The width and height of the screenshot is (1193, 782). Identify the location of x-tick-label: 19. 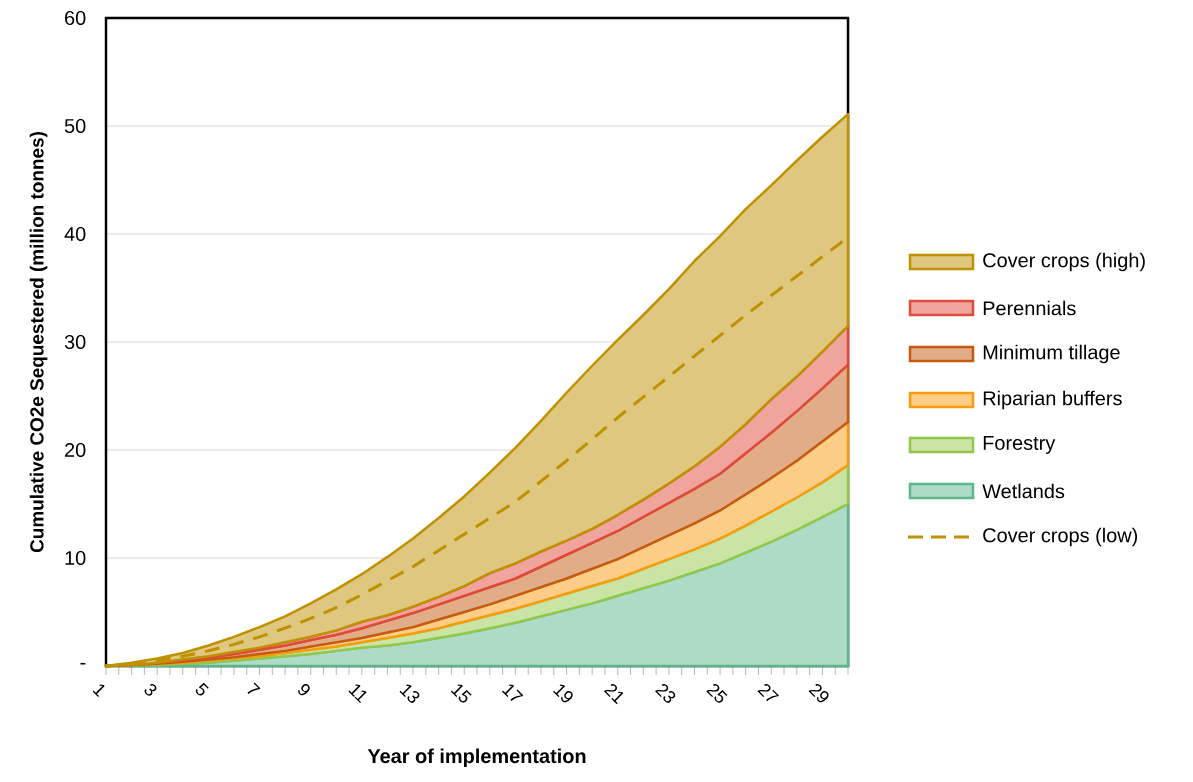
(563, 693).